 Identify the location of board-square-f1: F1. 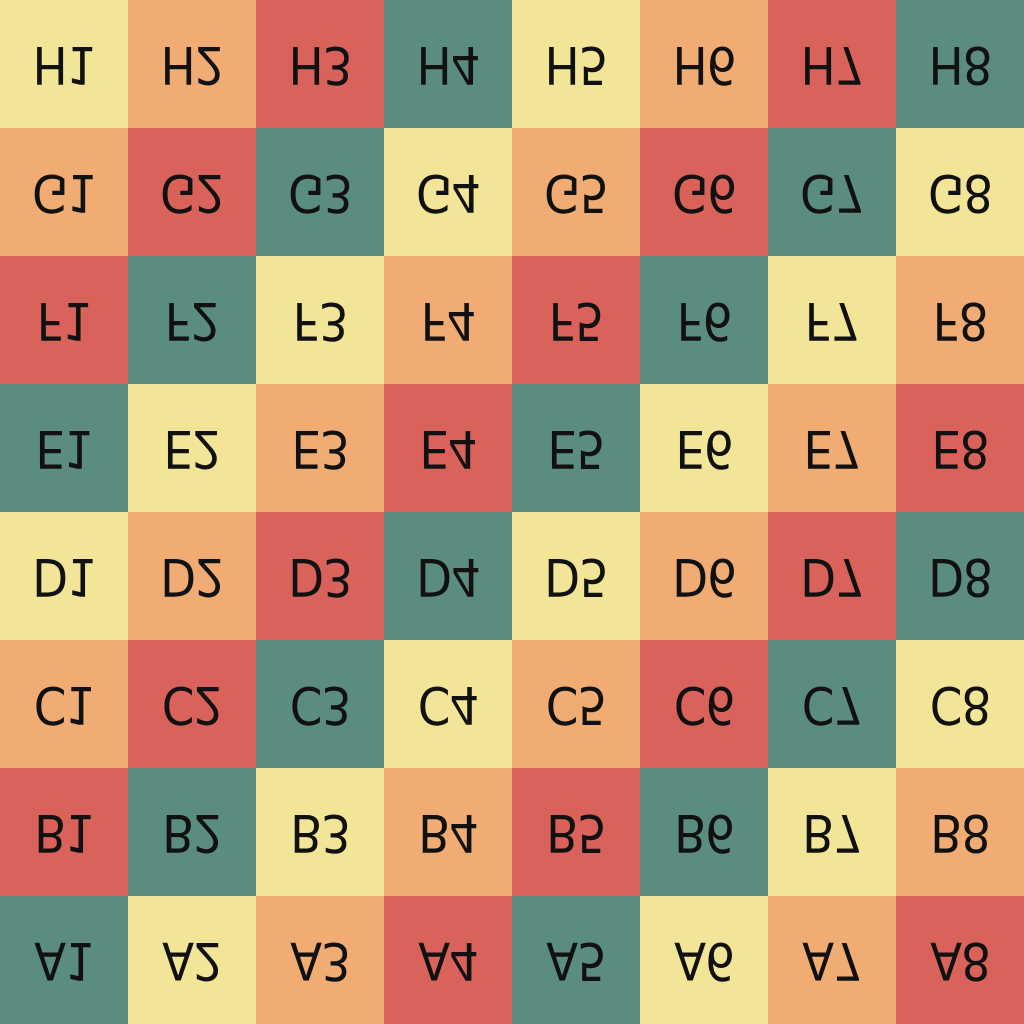
(64, 320).